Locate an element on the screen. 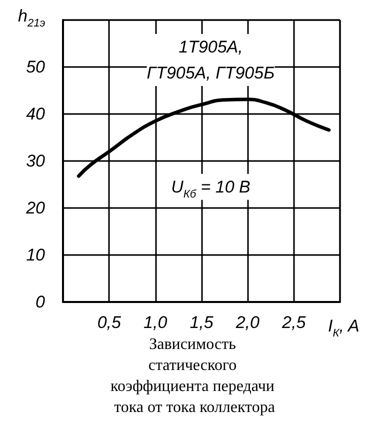 This screenshot has width=389, height=431. y-tick-label: 0 is located at coordinates (41, 302).